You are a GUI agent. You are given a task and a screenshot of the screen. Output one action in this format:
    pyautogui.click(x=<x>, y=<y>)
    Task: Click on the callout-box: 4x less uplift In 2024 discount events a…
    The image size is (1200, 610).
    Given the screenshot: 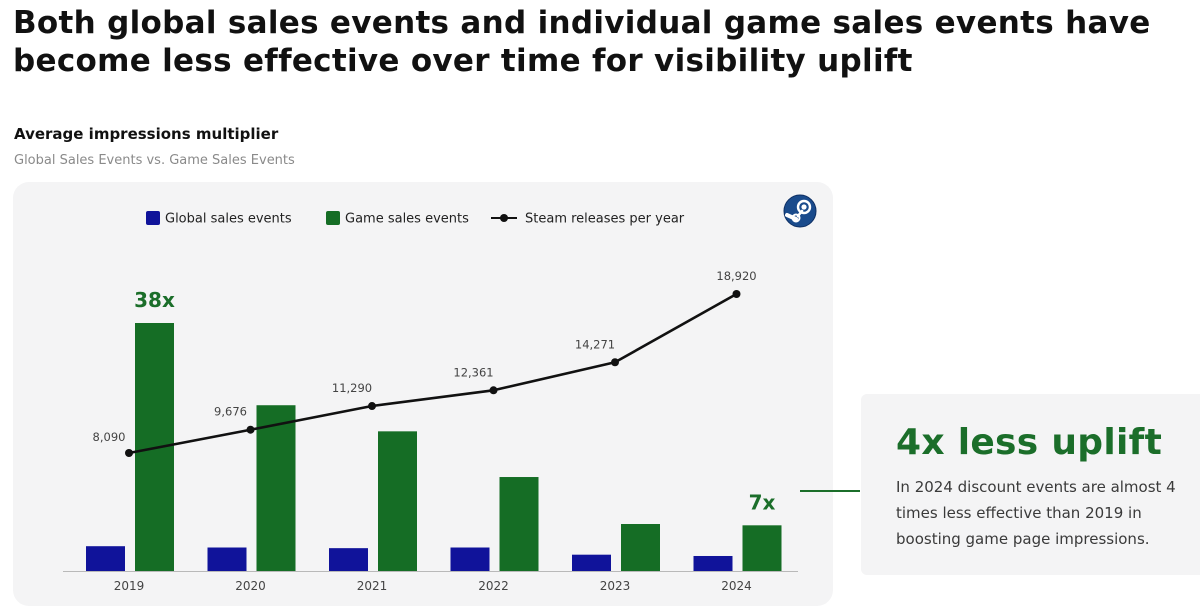 What is the action you would take?
    pyautogui.click(x=1030, y=484)
    